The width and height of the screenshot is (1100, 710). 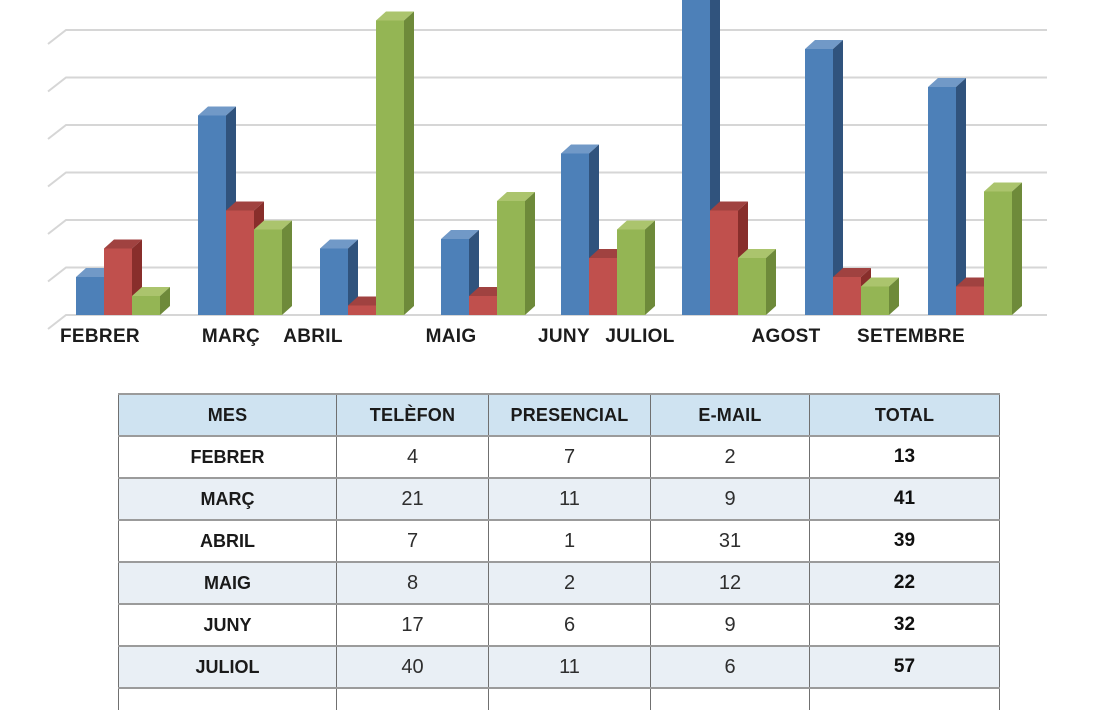 What do you see at coordinates (824, 44) in the screenshot?
I see `bar-telefon-m6-top-face` at bounding box center [824, 44].